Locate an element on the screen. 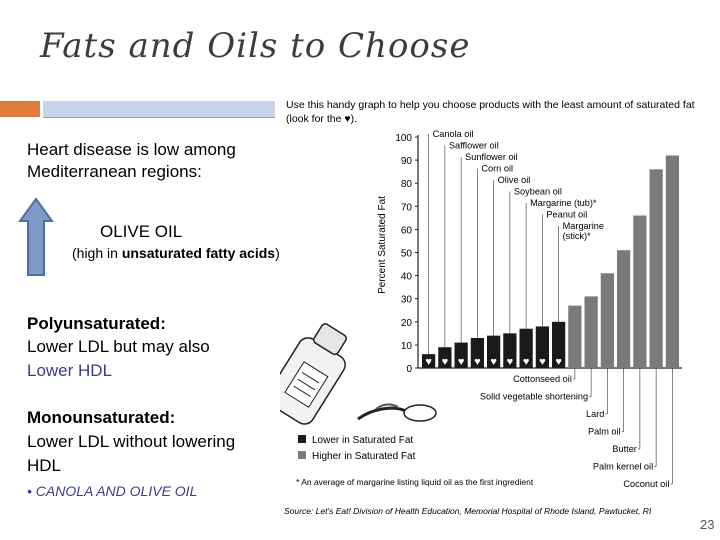 The width and height of the screenshot is (720, 540). legend-lower-swatch is located at coordinates (302, 439).